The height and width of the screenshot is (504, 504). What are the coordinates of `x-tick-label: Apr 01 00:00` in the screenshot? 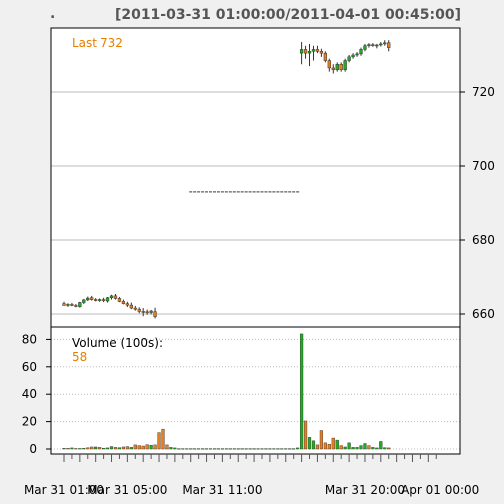 It's located at (440, 490).